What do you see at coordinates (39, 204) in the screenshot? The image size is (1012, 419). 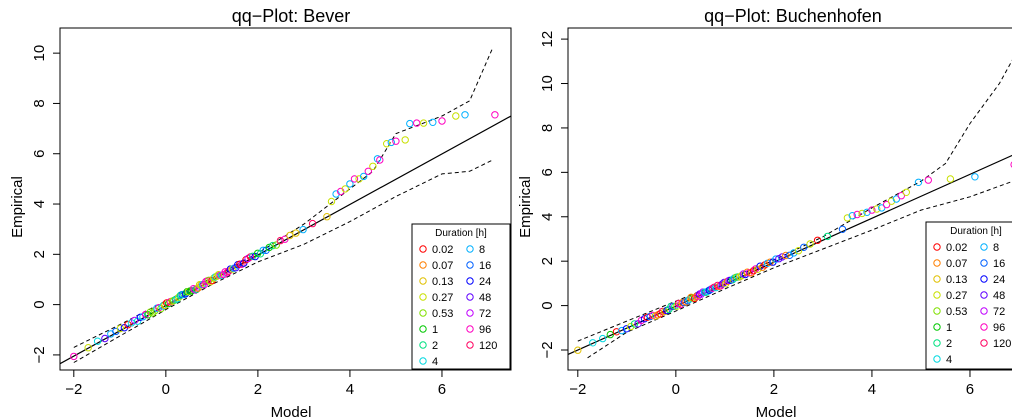 I see `y-tick-label: 4` at bounding box center [39, 204].